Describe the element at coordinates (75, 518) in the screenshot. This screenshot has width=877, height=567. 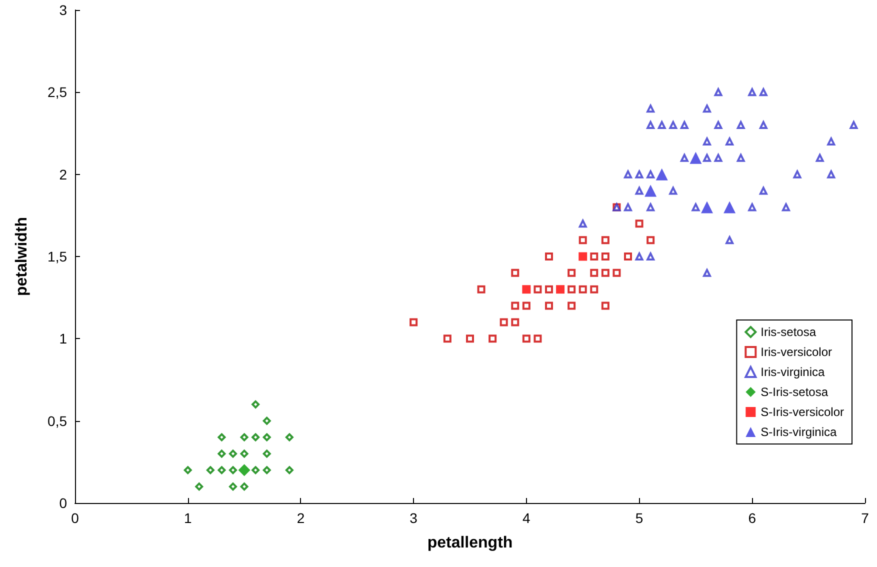
I see `x-tick-label: 0` at that location.